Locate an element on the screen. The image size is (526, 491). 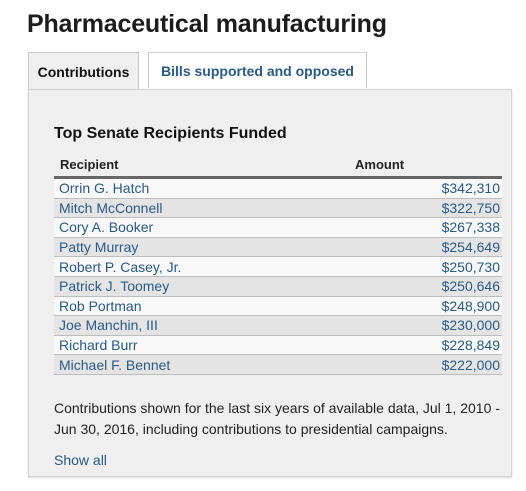
recipient-link: Rob Portman is located at coordinates (100, 305).